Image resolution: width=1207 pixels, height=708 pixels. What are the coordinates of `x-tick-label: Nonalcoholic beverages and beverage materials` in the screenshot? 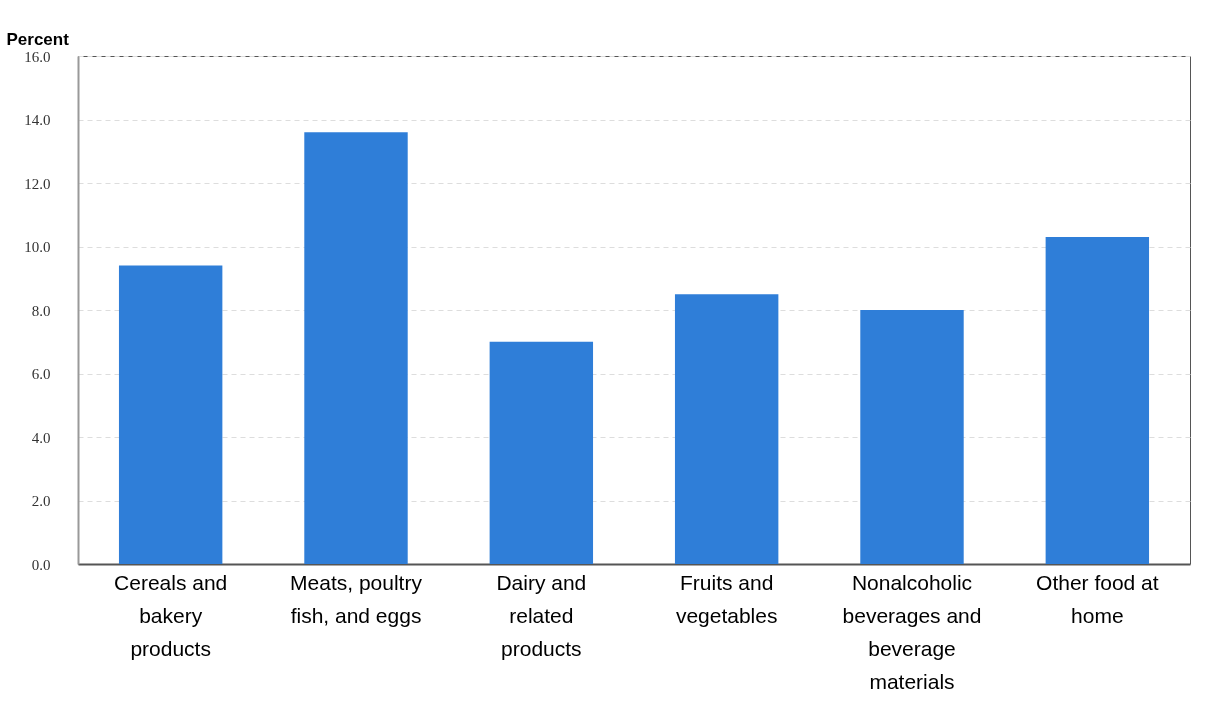 It's located at (912, 631).